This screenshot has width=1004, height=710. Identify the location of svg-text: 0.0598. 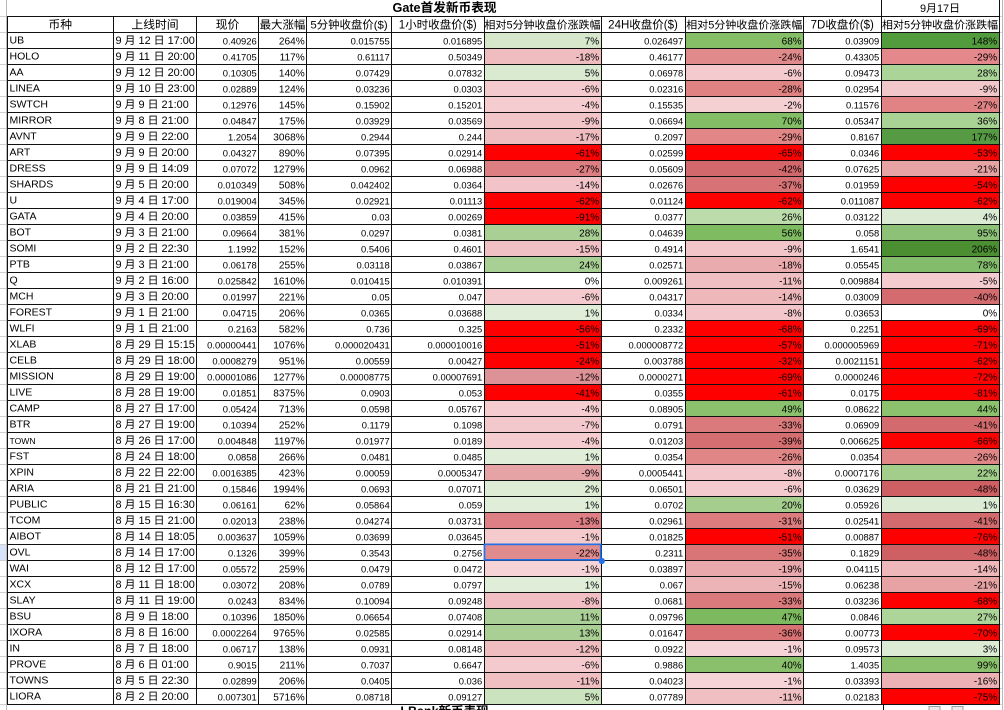
(375, 408).